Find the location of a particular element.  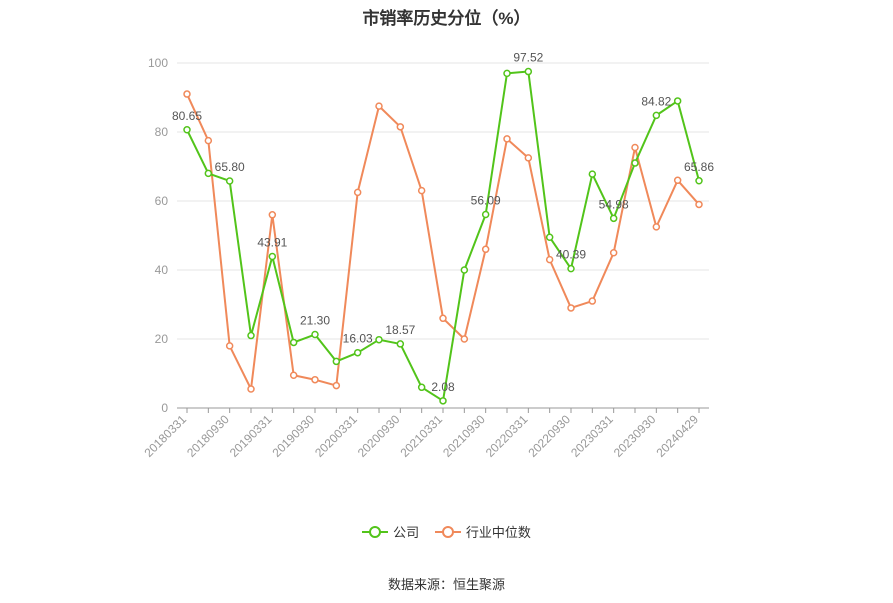

data-label: 21.30 is located at coordinates (315, 321).